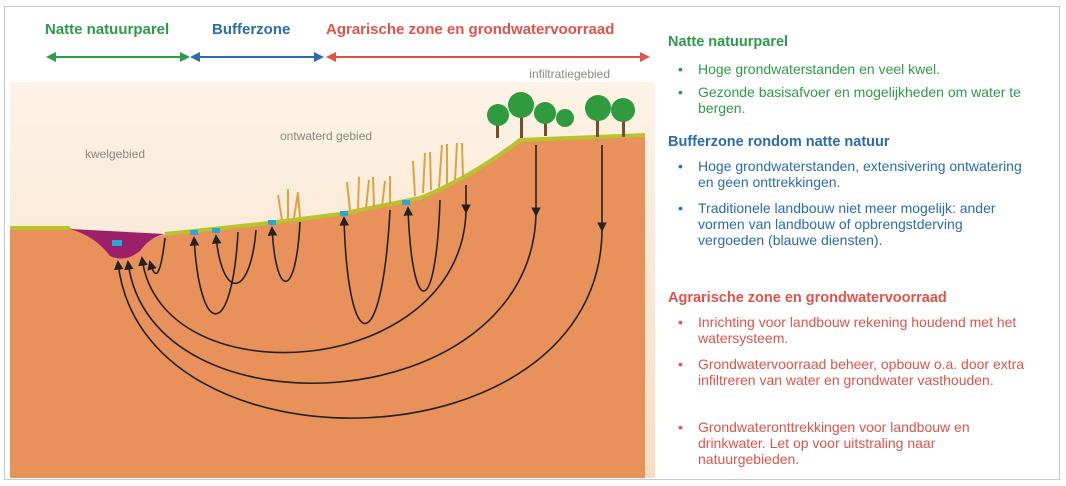  What do you see at coordinates (261, 223) in the screenshot?
I see `ditches` at bounding box center [261, 223].